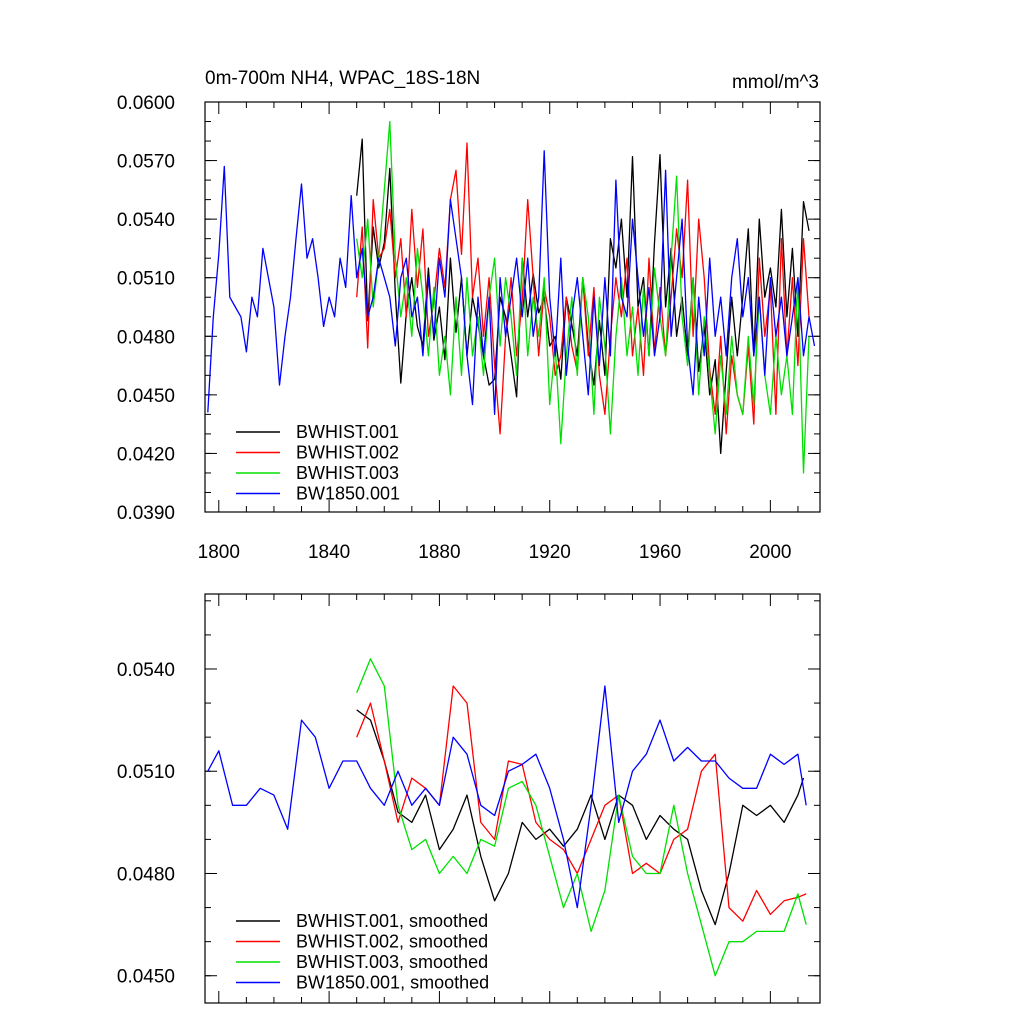  I want to click on legend-label: BW1850.001, smoothed, so click(392, 983).